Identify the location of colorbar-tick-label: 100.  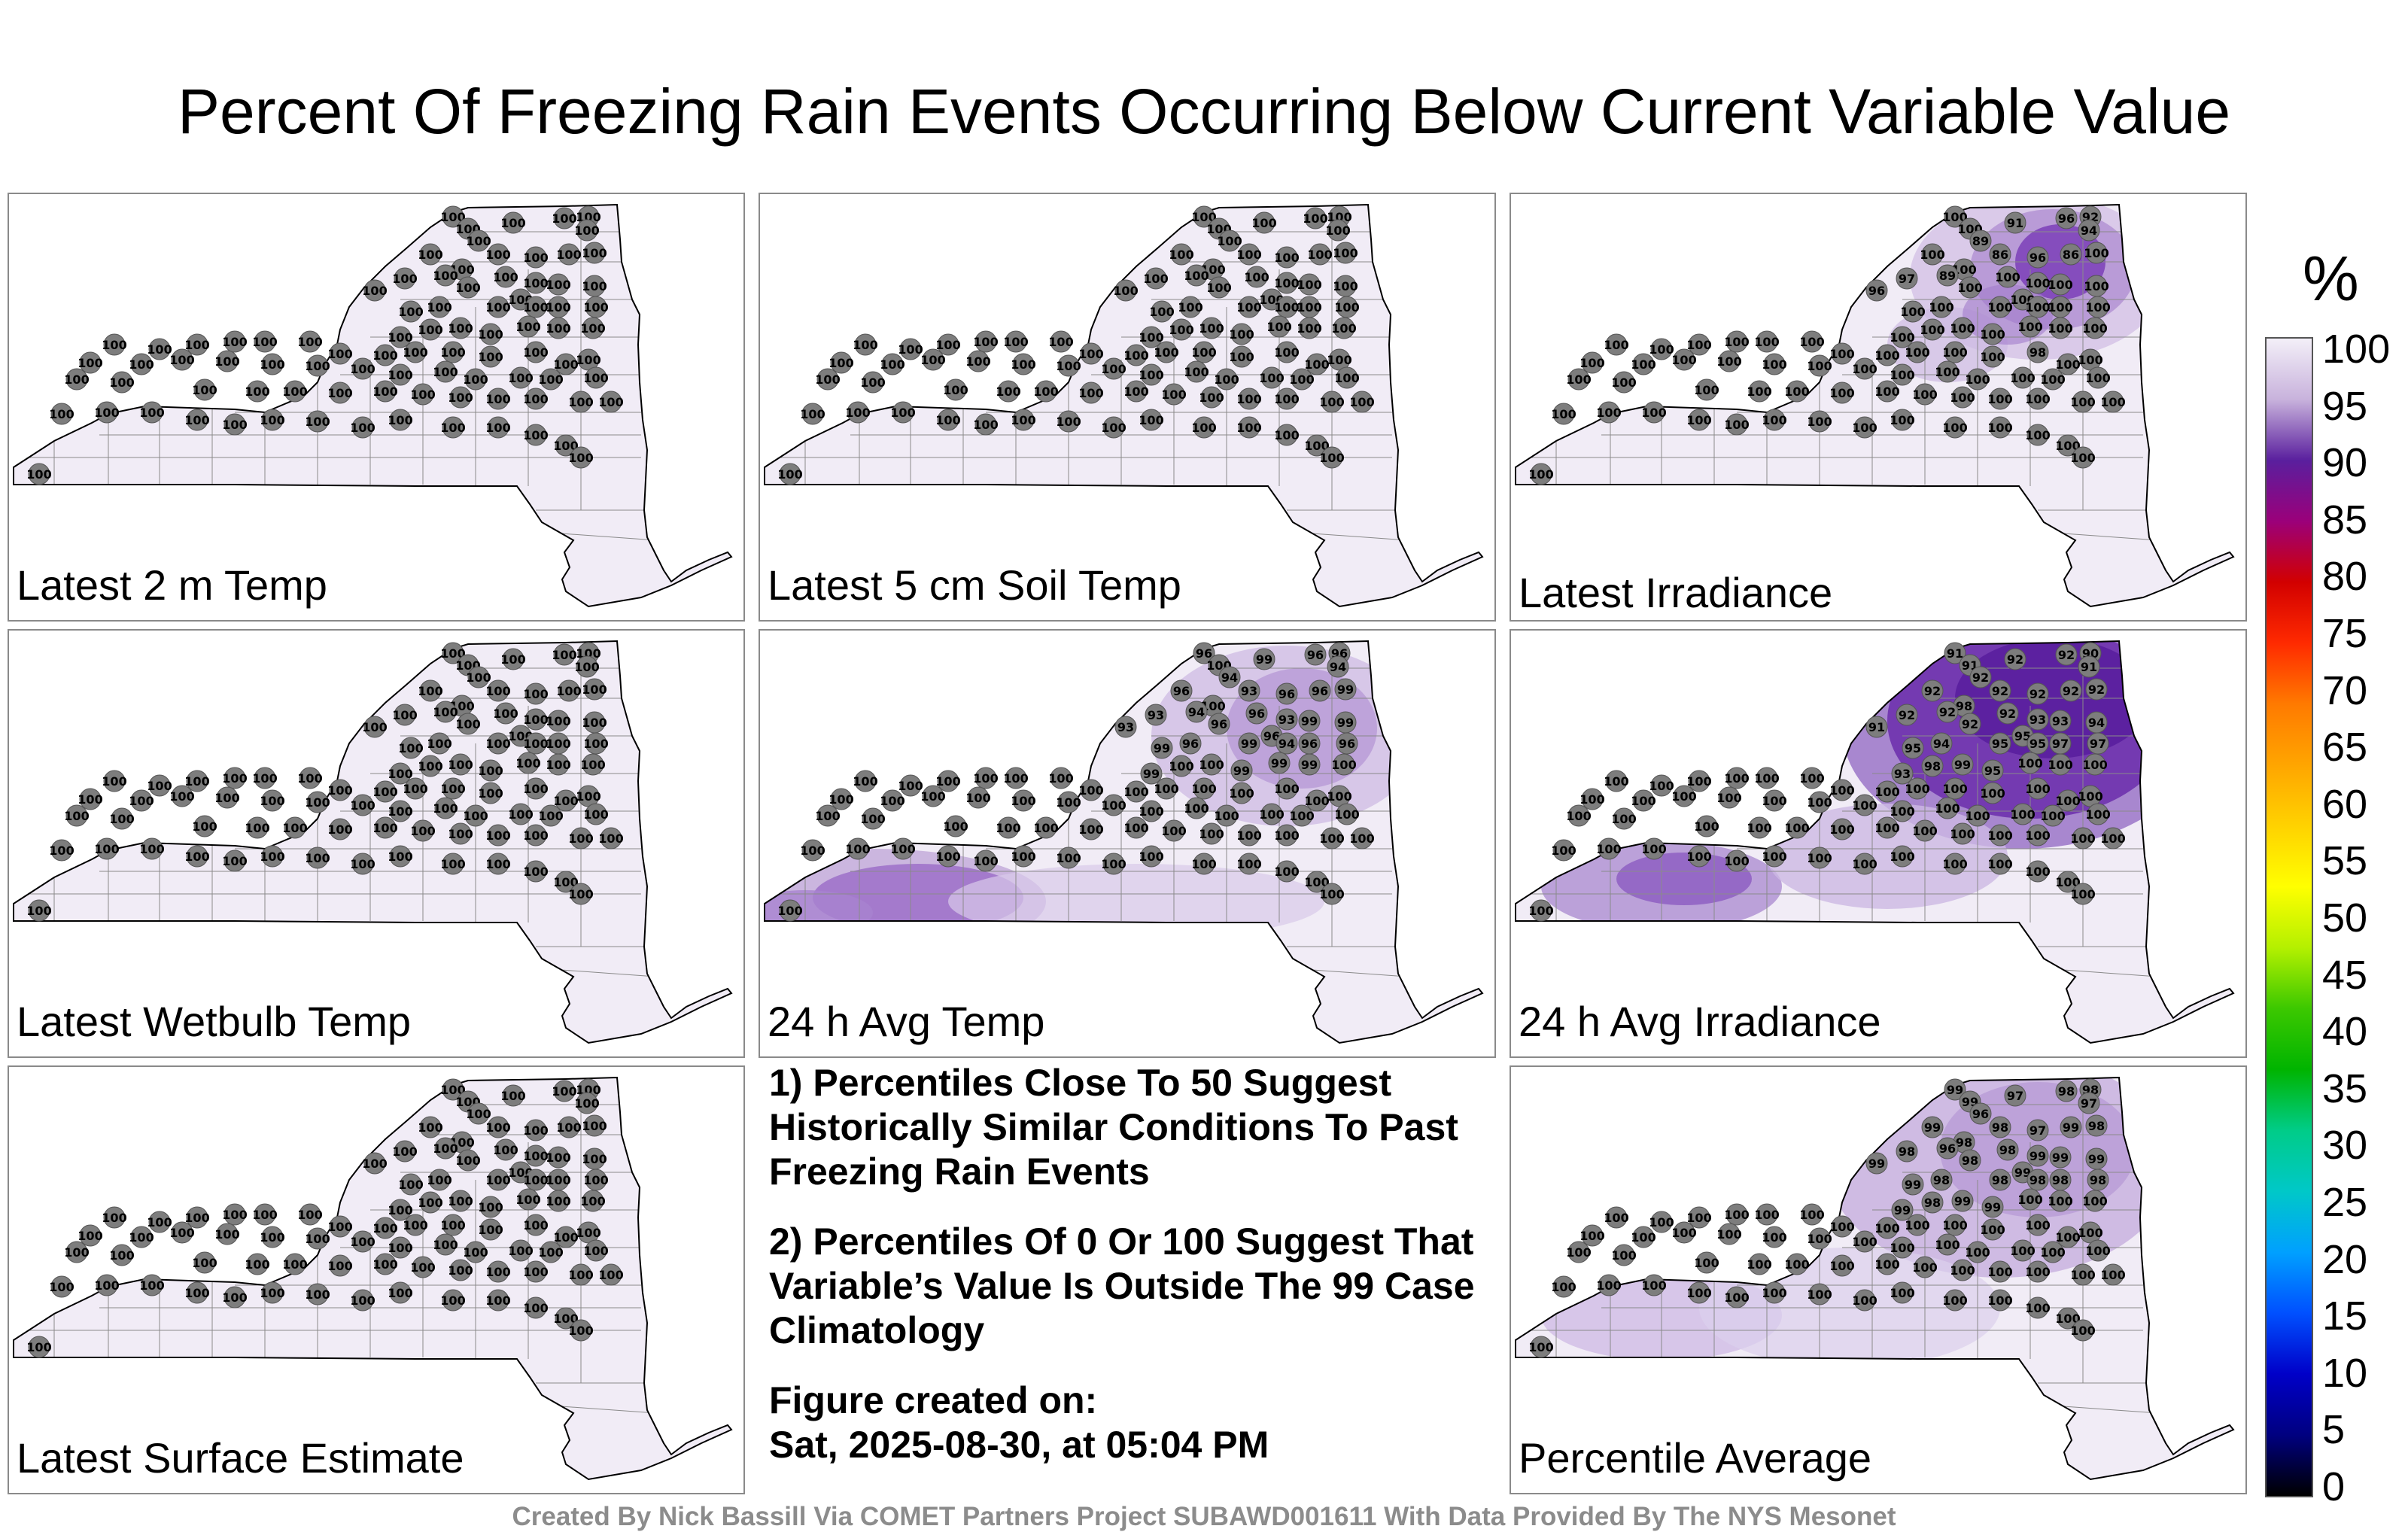
(2356, 349).